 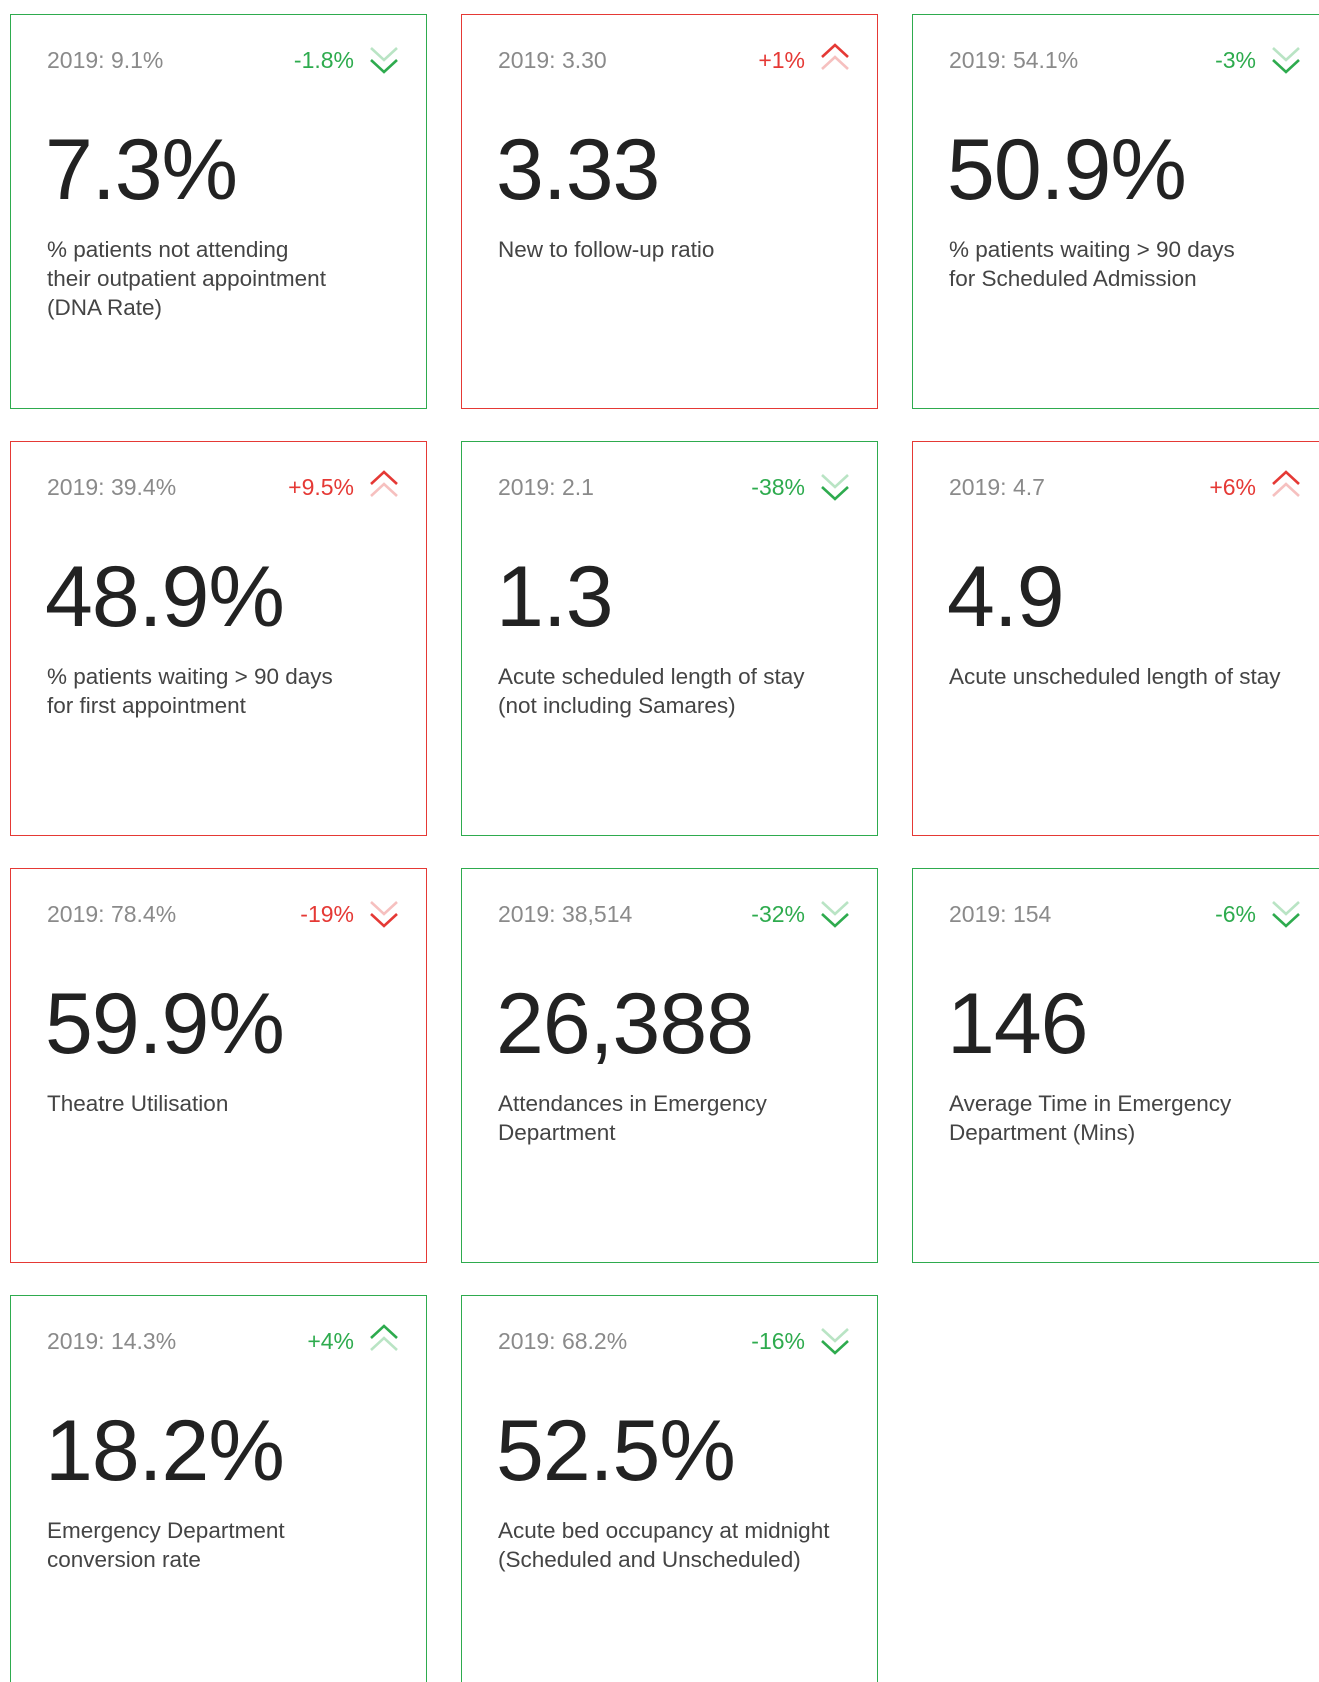 I want to click on label-line: Attendances in Emergency, so click(x=632, y=1103).